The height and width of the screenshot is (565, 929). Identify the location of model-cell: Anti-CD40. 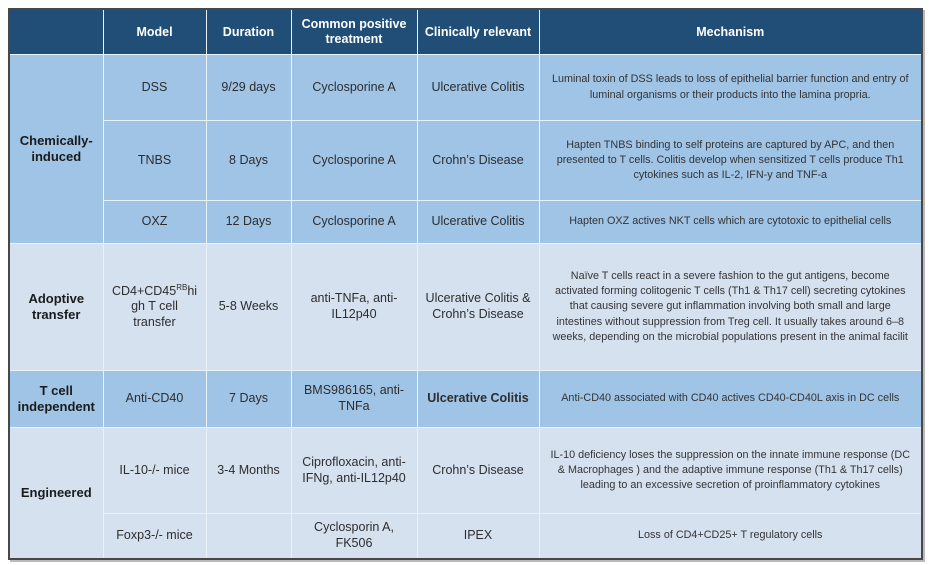
(154, 399).